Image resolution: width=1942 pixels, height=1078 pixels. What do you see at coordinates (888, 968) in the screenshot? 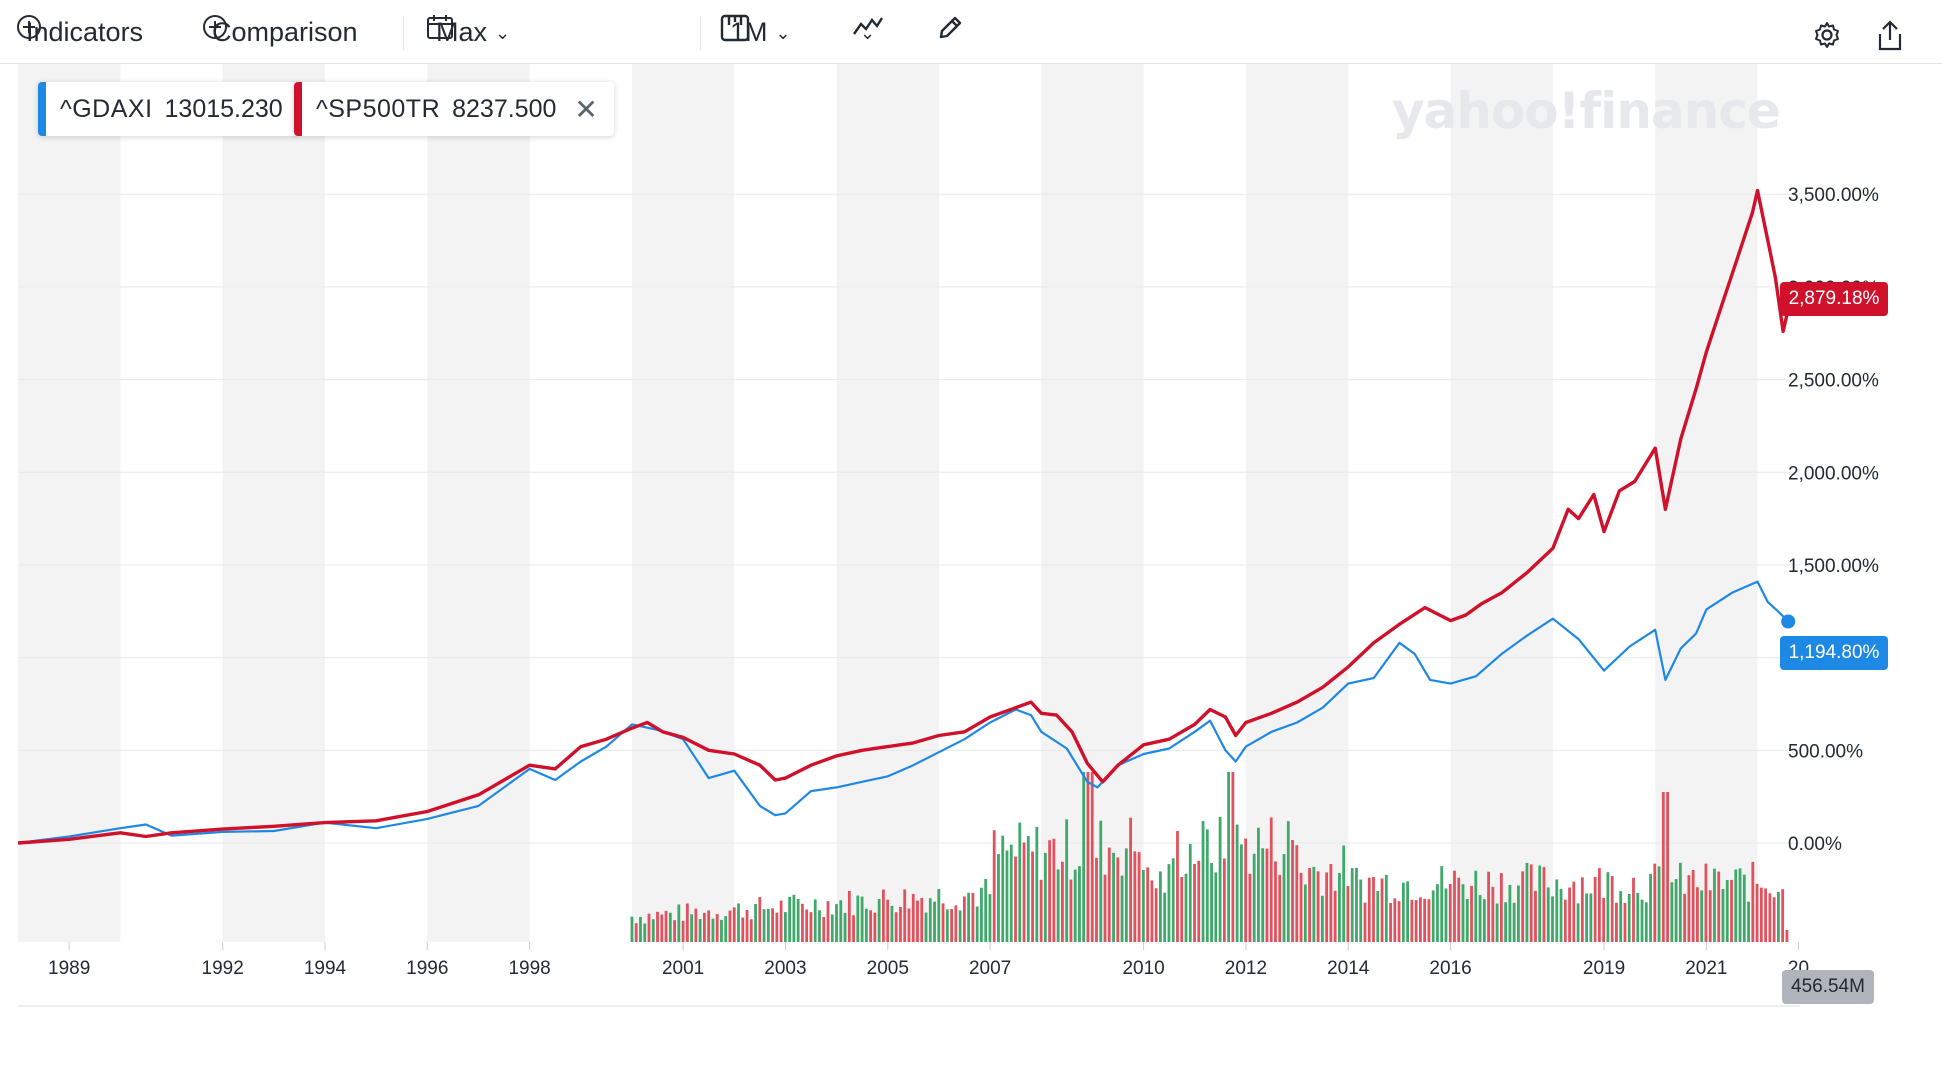
I see `x-tick-label: 2005` at bounding box center [888, 968].